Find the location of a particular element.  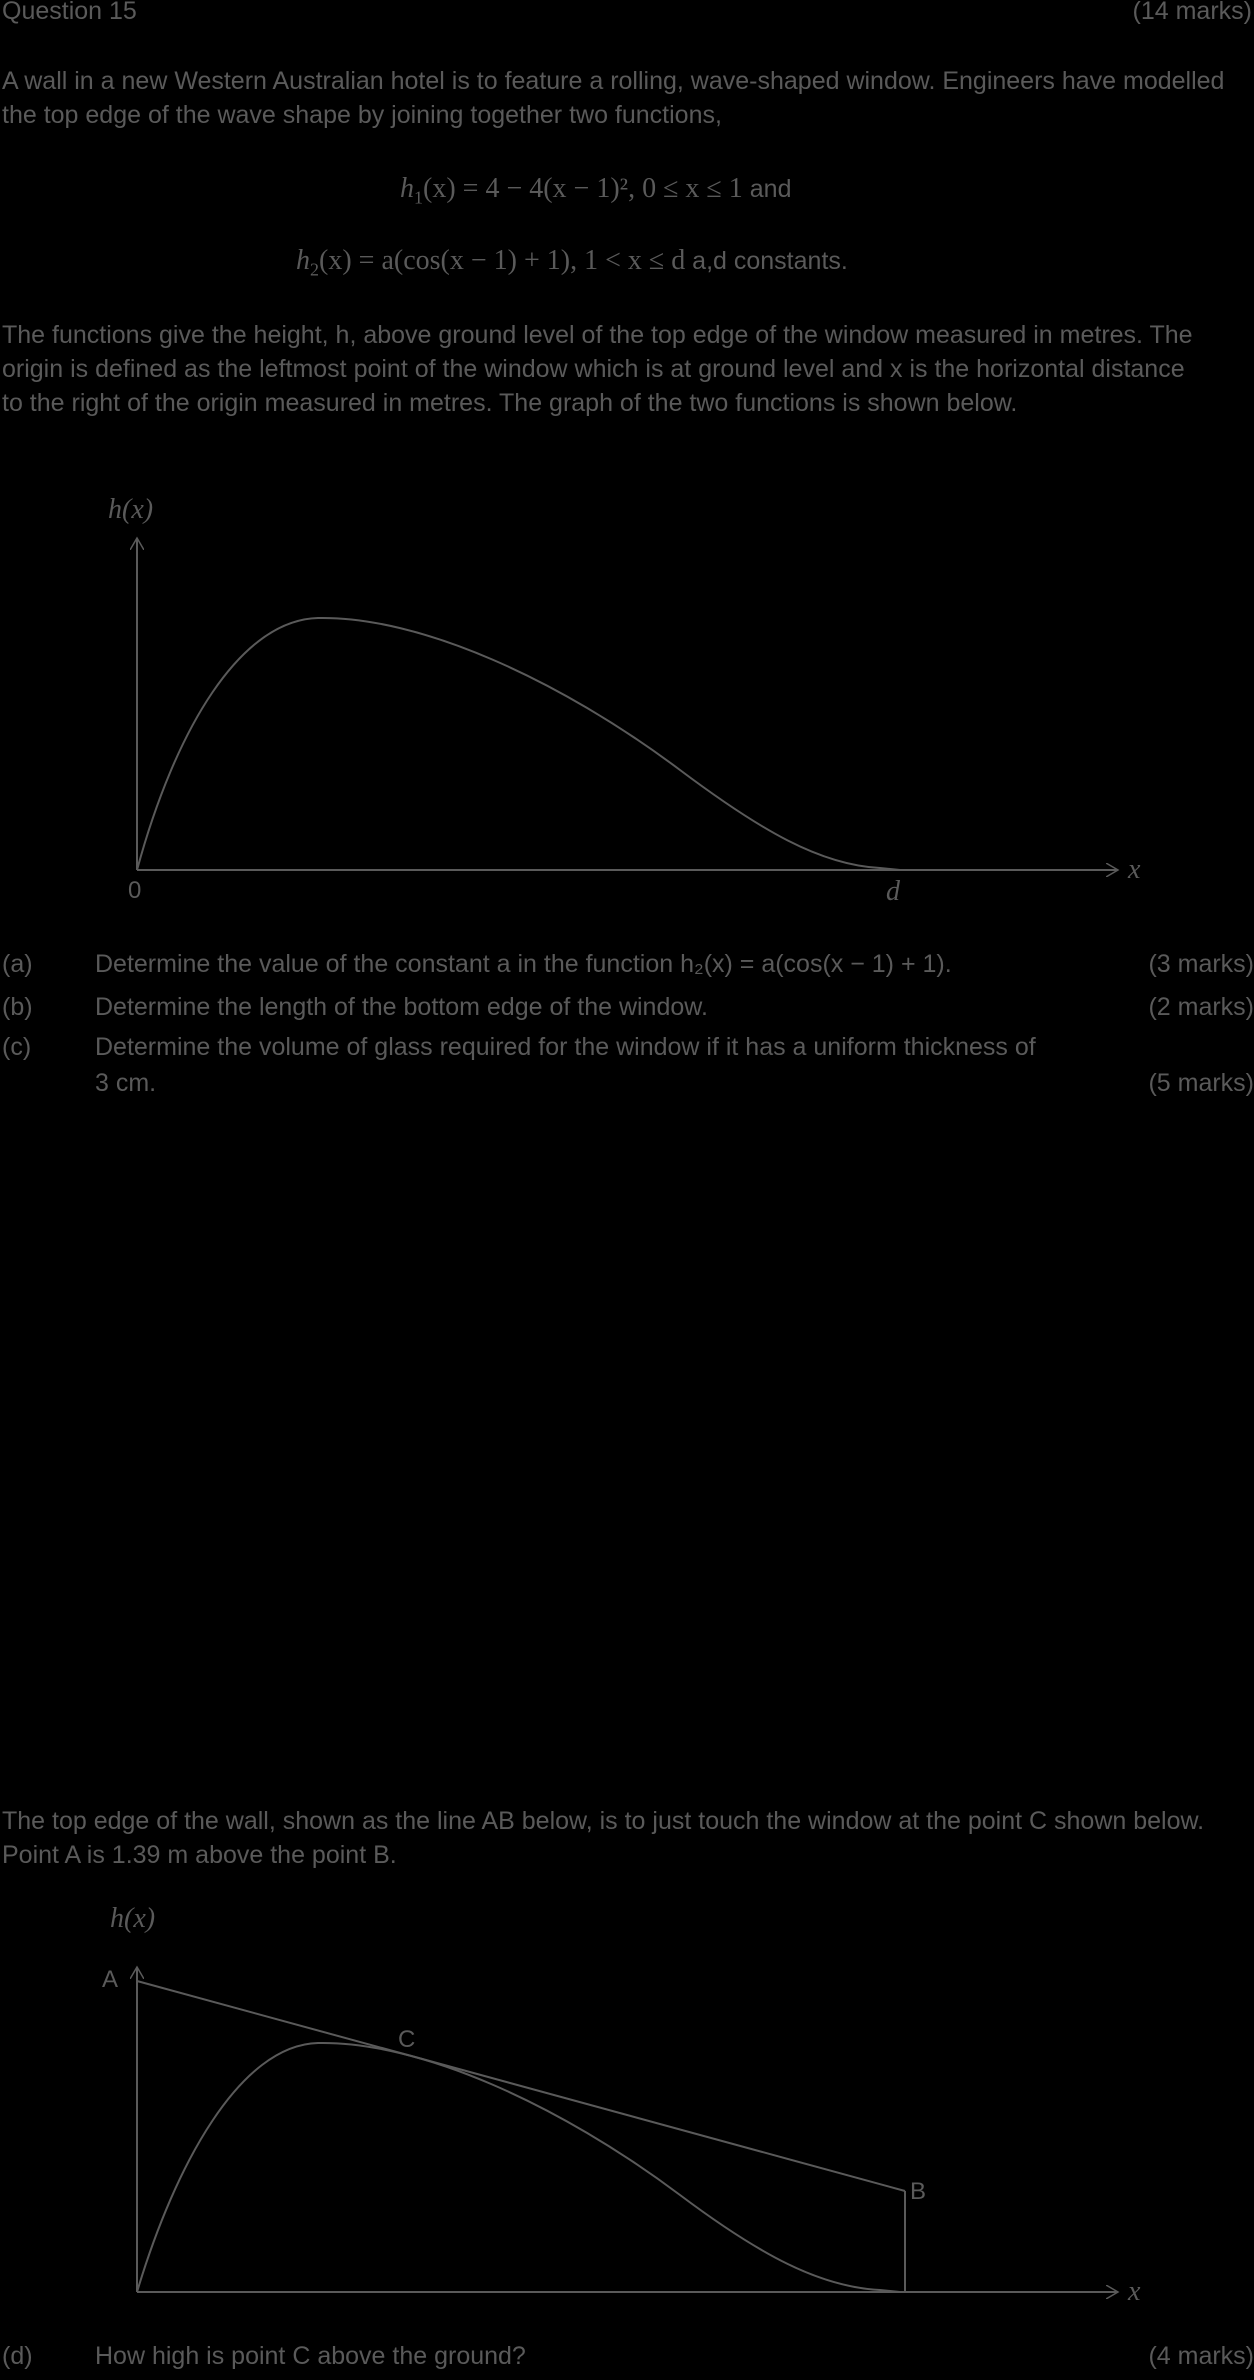

part-d-text: How high is point C above the ground? is located at coordinates (310, 2356).